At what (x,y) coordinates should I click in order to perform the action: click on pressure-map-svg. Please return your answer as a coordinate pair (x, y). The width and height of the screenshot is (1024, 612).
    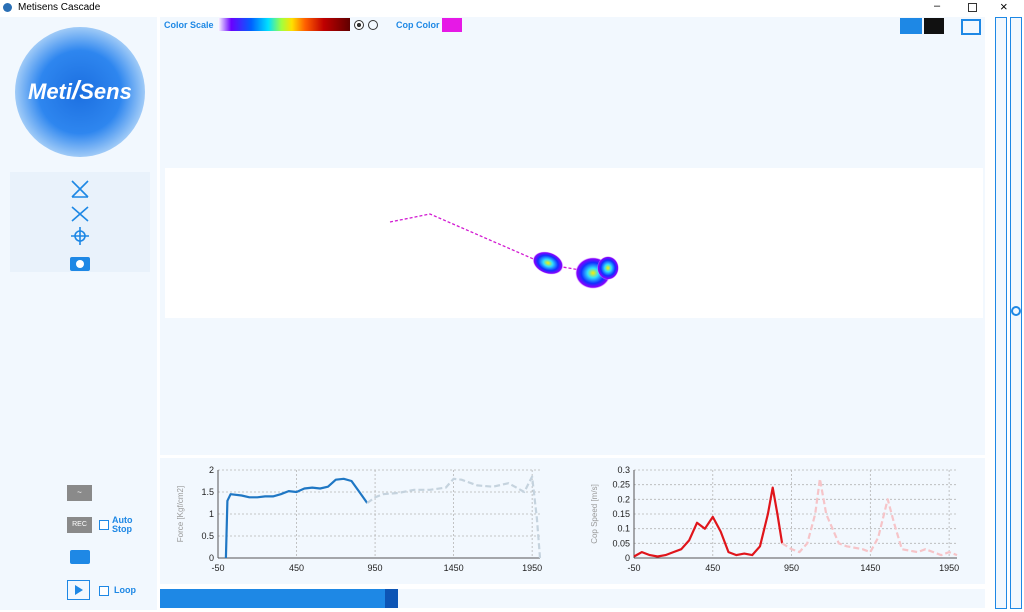
    Looking at the image, I should click on (504, 251).